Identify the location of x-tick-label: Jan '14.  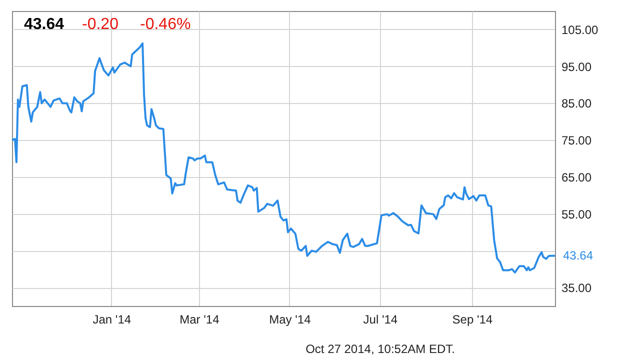
(112, 319).